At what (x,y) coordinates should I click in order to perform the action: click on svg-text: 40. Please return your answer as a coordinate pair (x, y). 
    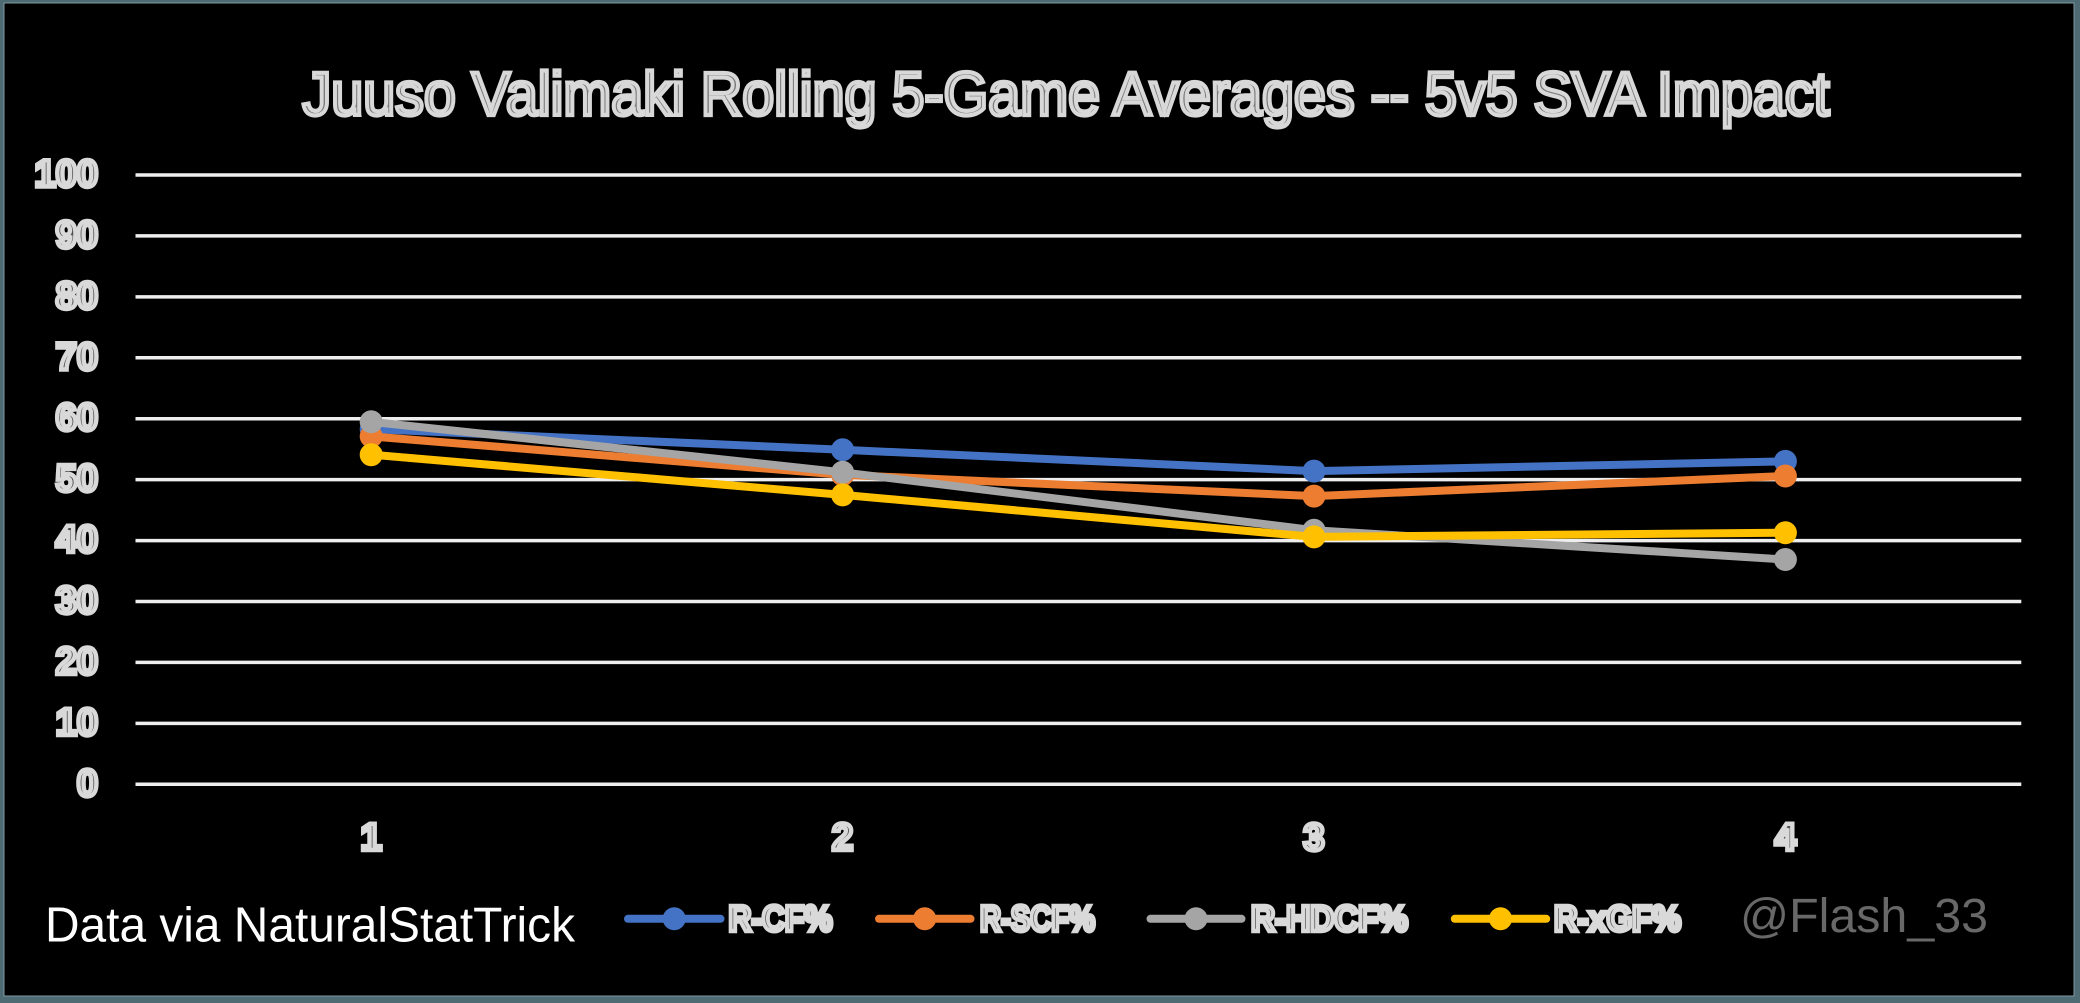
    Looking at the image, I should click on (77, 540).